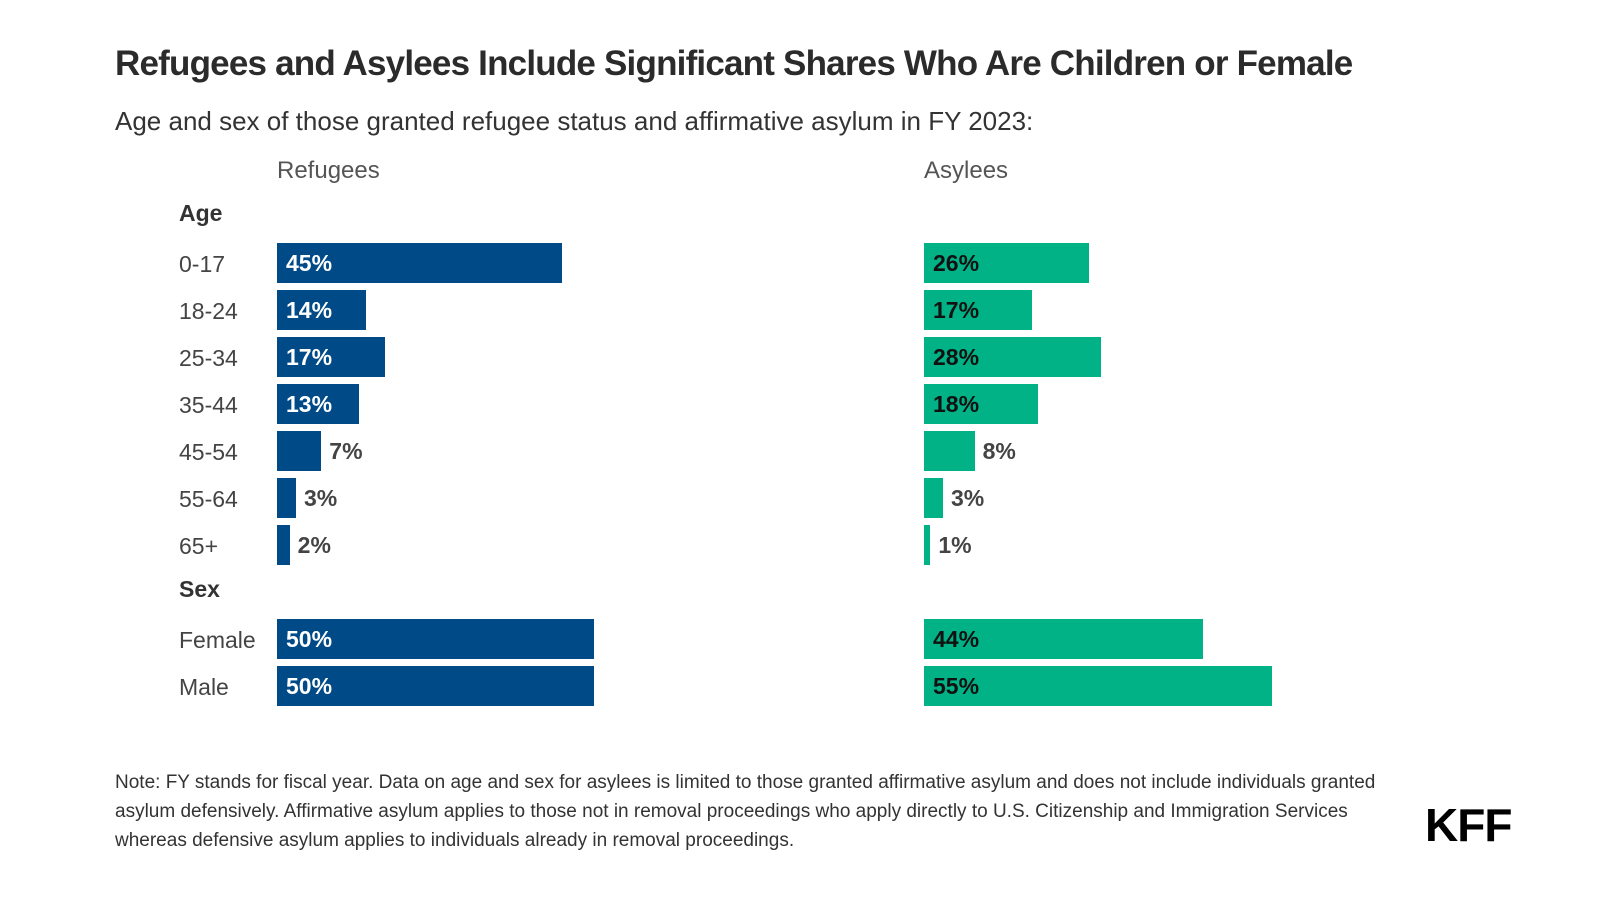  What do you see at coordinates (208, 358) in the screenshot?
I see `category-label: 25-34` at bounding box center [208, 358].